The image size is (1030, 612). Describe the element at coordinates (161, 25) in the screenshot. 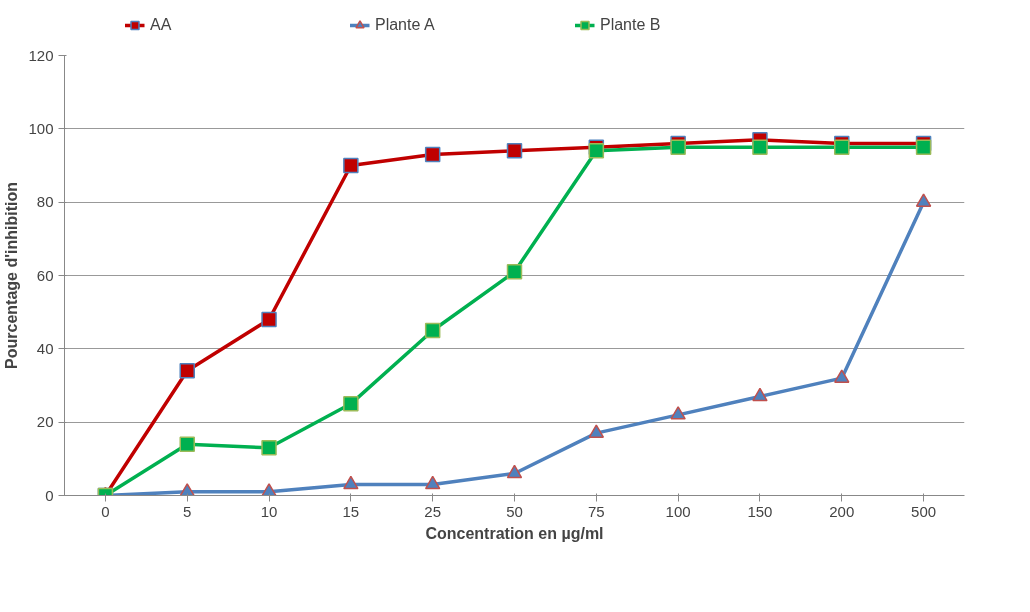

I see `legend-label: AA` at that location.